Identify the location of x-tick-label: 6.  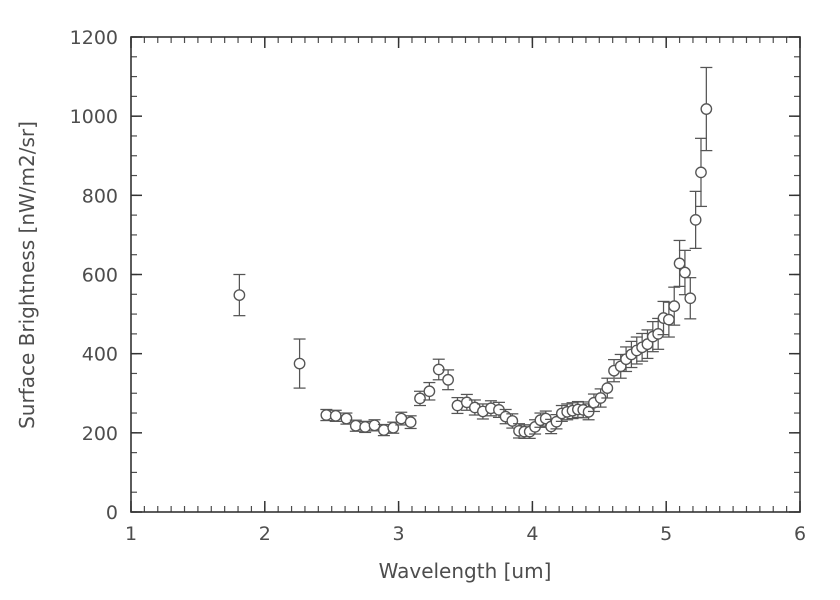
(800, 534).